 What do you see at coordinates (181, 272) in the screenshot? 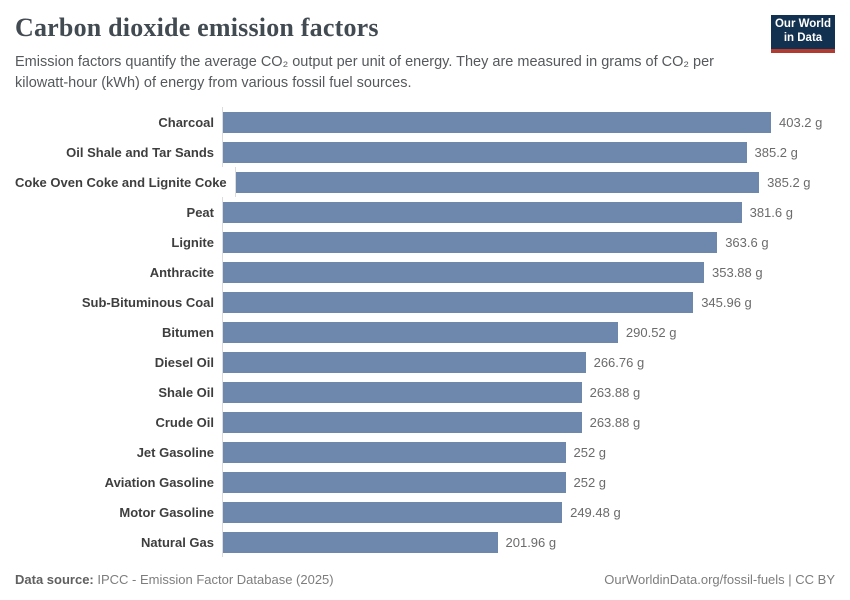
I see `bar-label: Anthracite` at bounding box center [181, 272].